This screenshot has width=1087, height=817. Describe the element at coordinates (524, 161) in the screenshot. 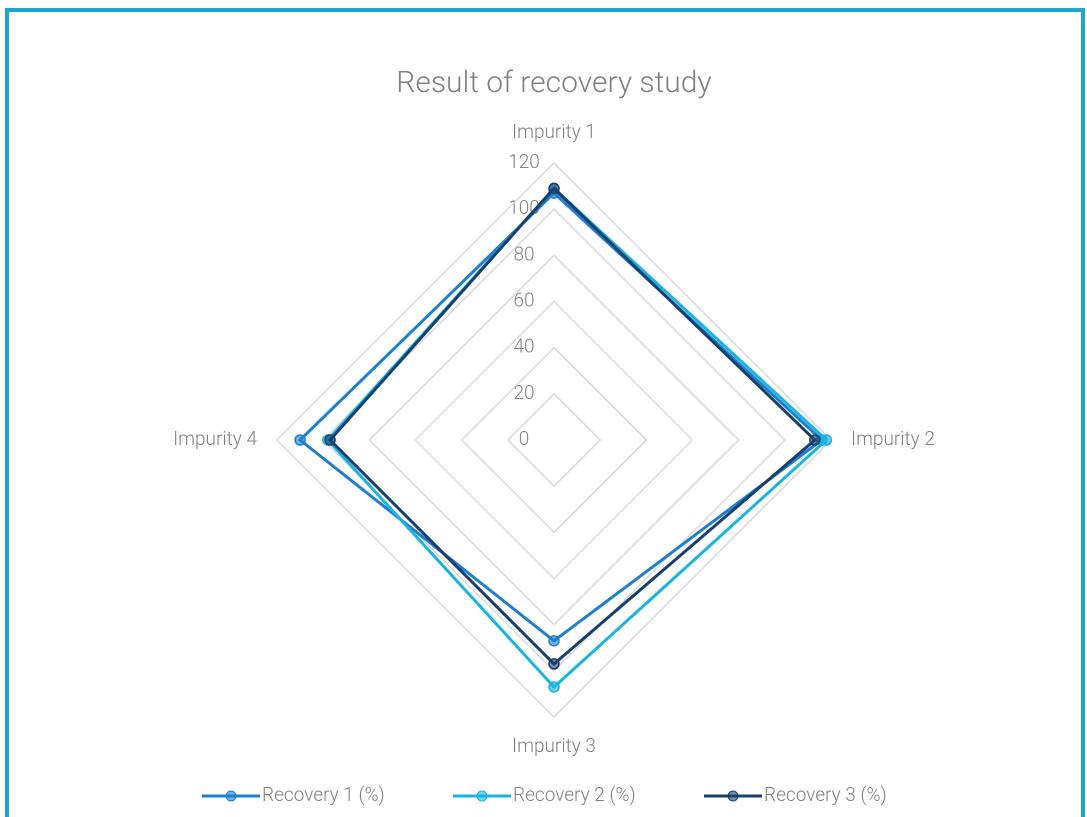

I see `r-tick-label: 120` at that location.